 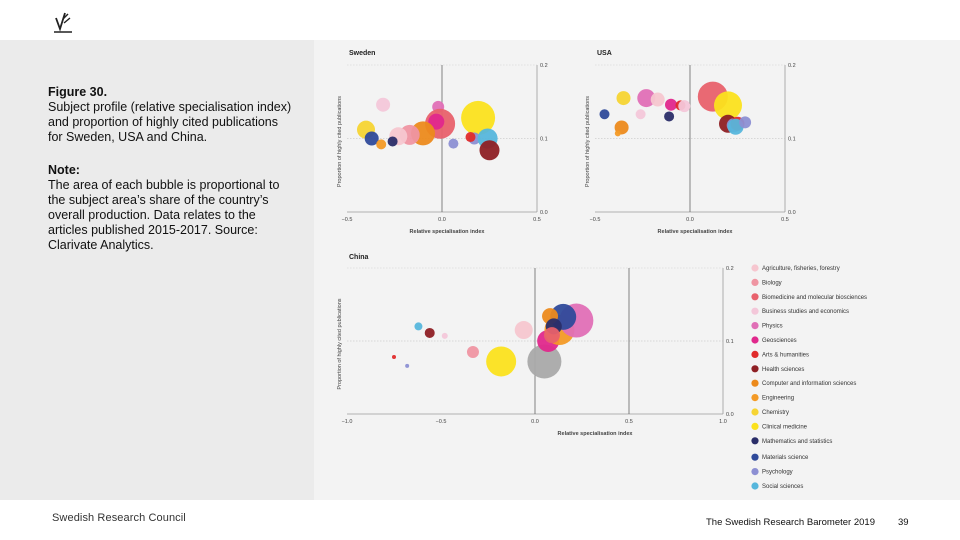 I want to click on legend-label: Biomedicine and molecular biosciences, so click(x=814, y=298).